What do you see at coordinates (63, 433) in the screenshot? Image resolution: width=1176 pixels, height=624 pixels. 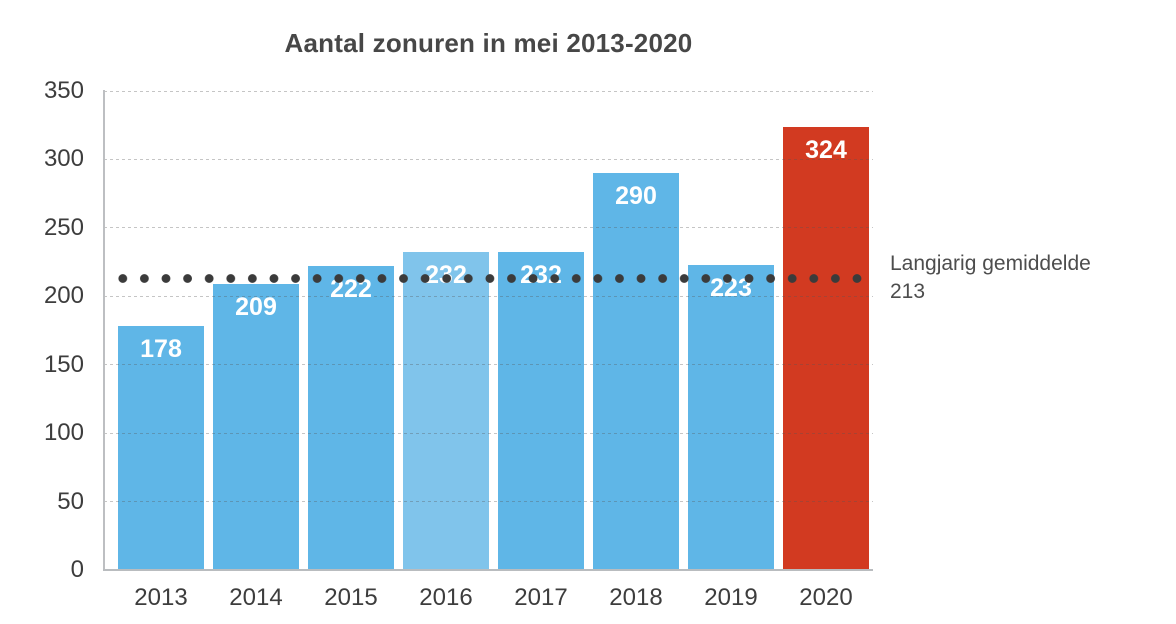 I see `y-tick-label-100: 100` at bounding box center [63, 433].